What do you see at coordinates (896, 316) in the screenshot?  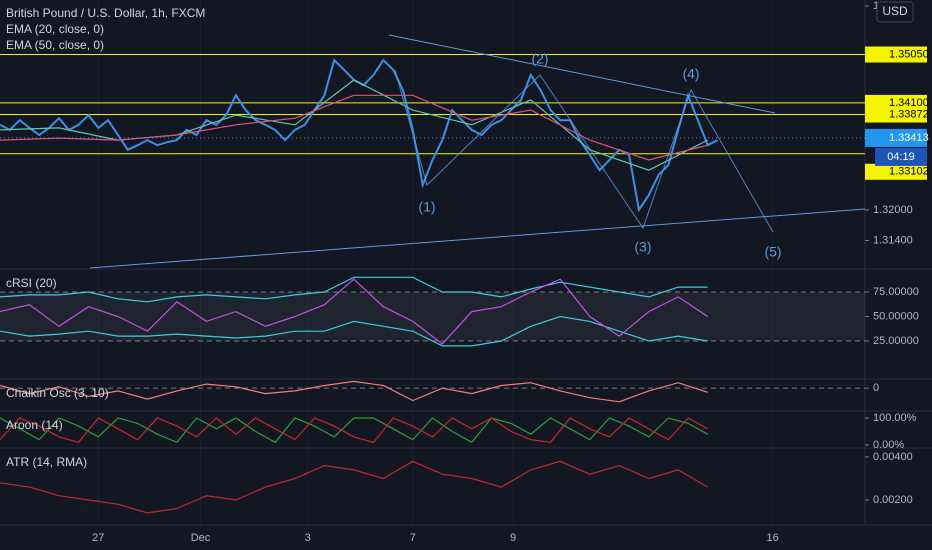 I see `y-tick-label: 50.00000` at bounding box center [896, 316].